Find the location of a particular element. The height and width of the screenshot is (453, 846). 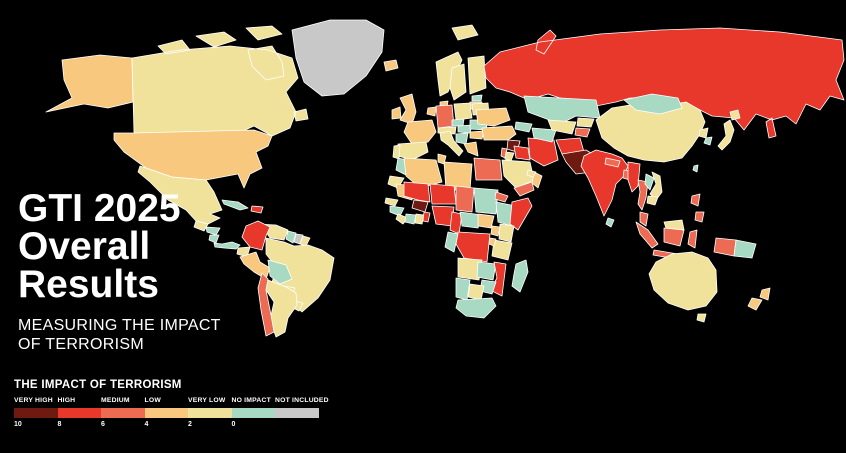

country-egypt is located at coordinates (488, 169).